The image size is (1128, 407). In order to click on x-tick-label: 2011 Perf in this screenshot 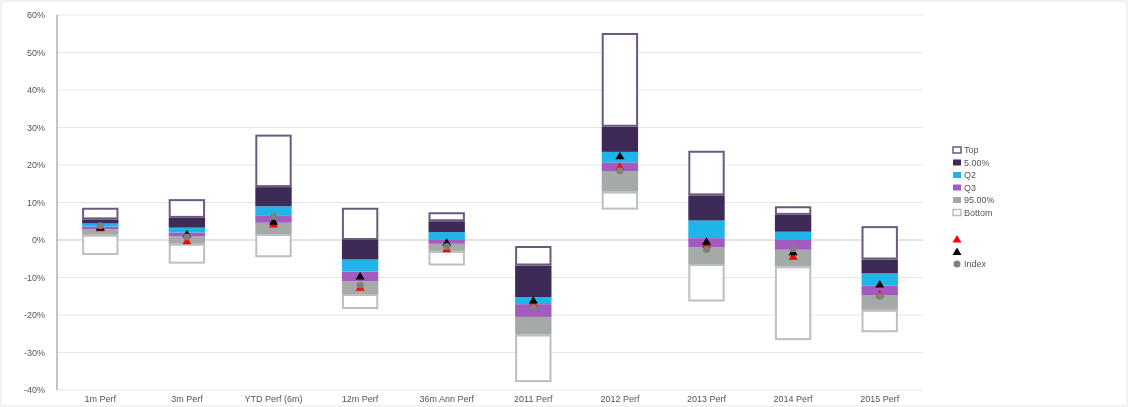, I will do `click(533, 399)`.